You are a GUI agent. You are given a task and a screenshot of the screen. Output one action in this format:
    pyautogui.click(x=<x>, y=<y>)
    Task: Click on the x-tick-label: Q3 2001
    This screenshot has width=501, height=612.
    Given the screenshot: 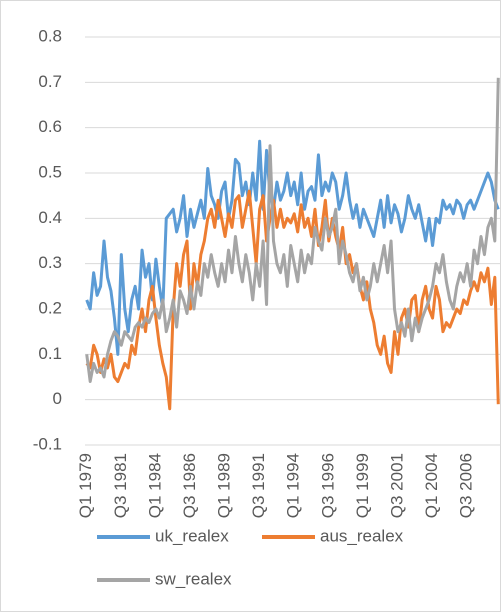 What is the action you would take?
    pyautogui.click(x=396, y=485)
    